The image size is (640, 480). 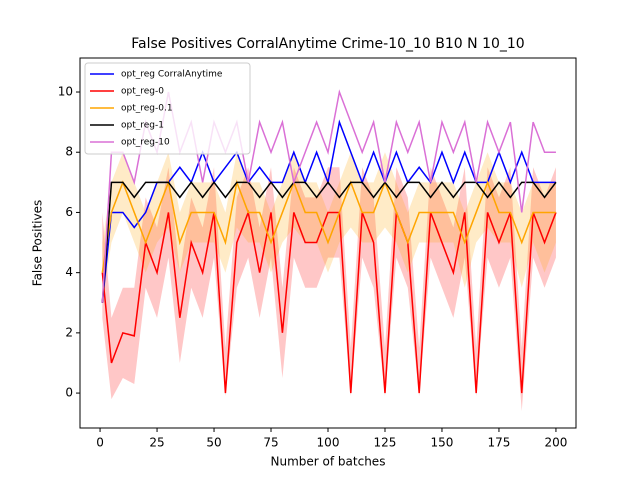 I want to click on x-tick-label: 50, so click(x=213, y=443).